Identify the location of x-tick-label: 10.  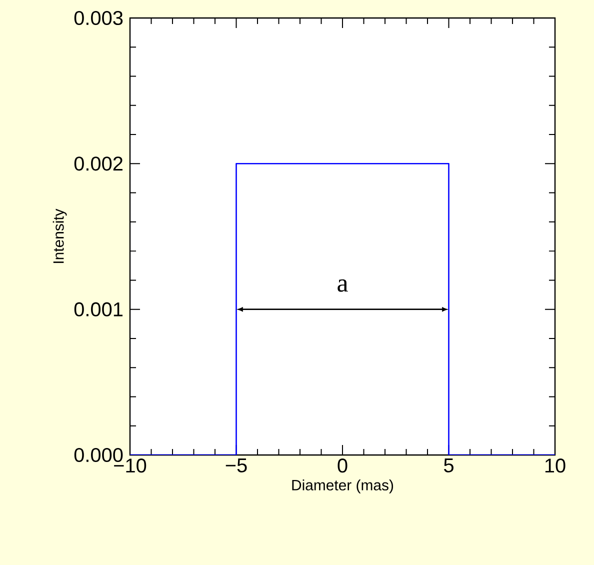
(555, 465).